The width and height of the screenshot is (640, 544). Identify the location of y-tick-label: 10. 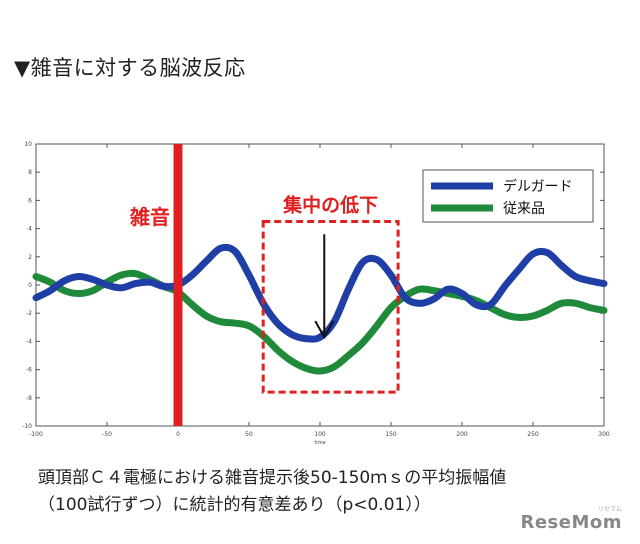
(28, 144).